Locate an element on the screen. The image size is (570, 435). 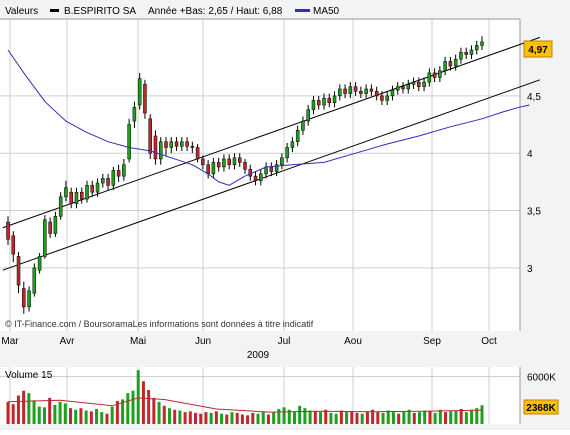
volume-bars is located at coordinates (245, 397).